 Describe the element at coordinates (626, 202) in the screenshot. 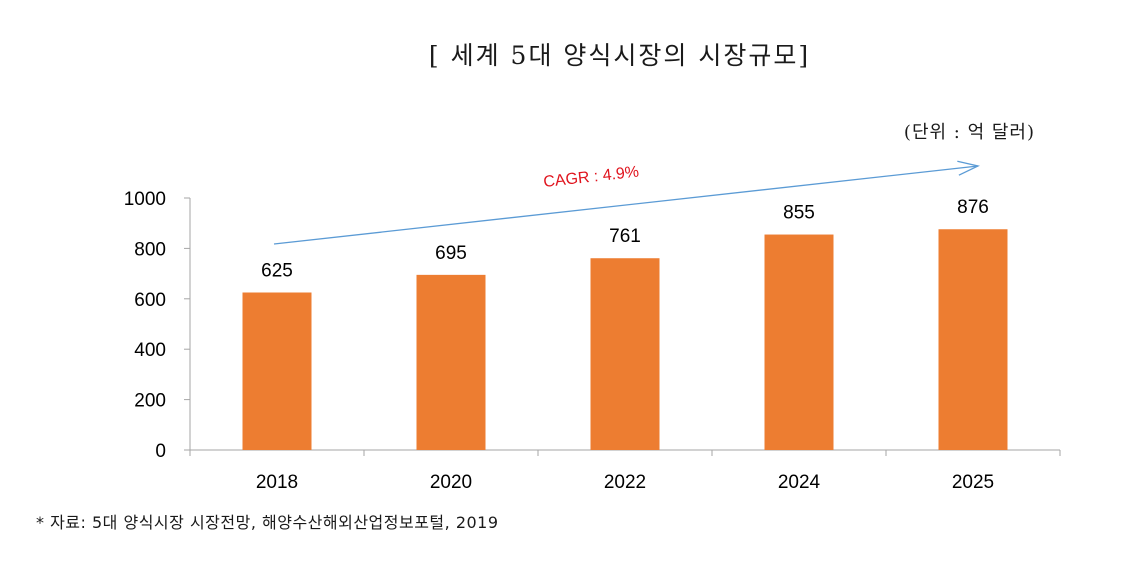

I see `cagr-arrow` at that location.